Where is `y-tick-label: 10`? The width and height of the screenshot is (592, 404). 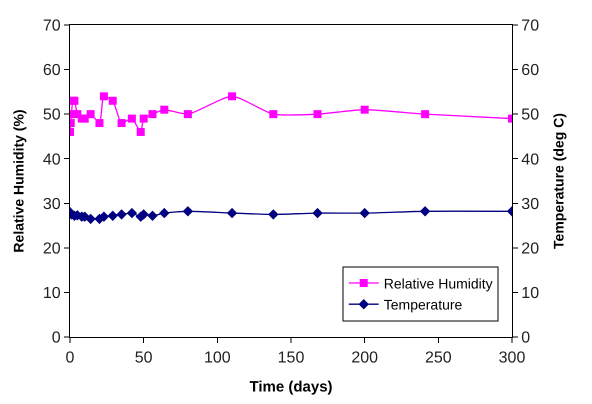 y-tick-label: 10 is located at coordinates (51, 293).